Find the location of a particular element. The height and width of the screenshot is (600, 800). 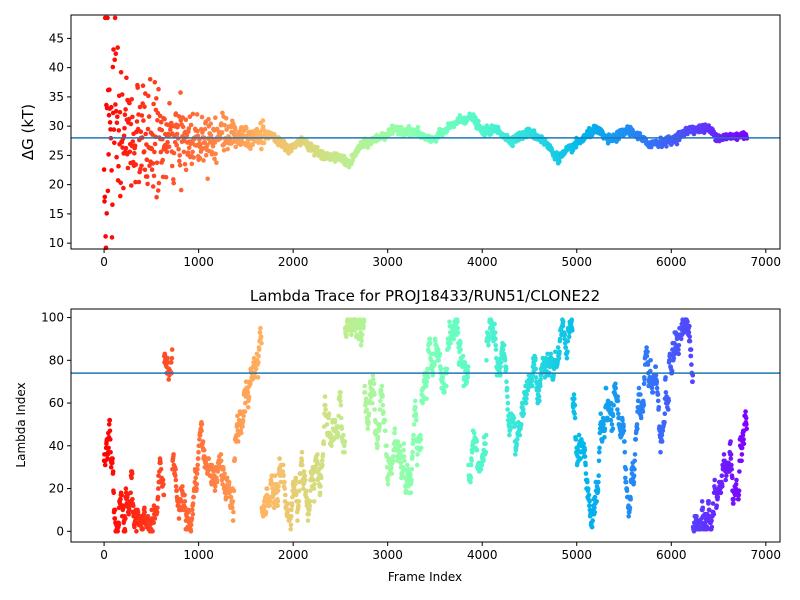

x-tick-label: 1000 is located at coordinates (198, 262).